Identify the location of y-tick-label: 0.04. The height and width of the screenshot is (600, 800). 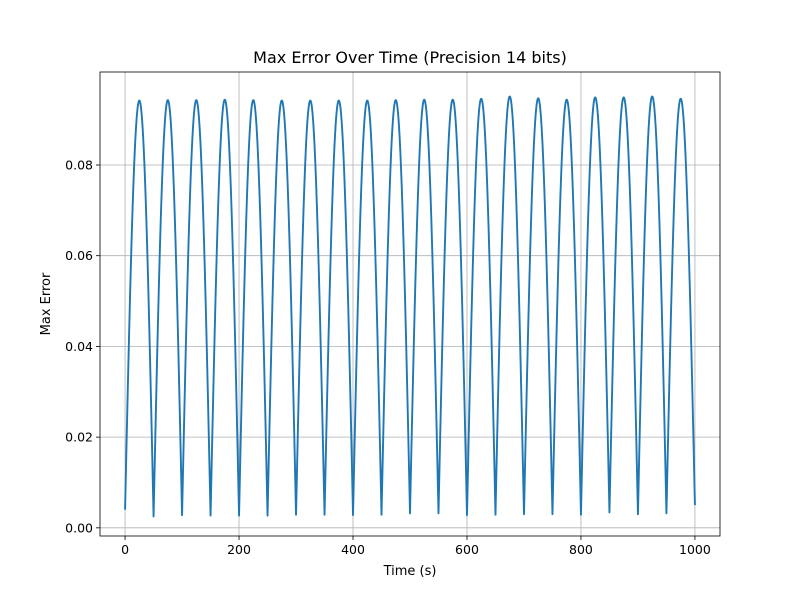
(79, 346).